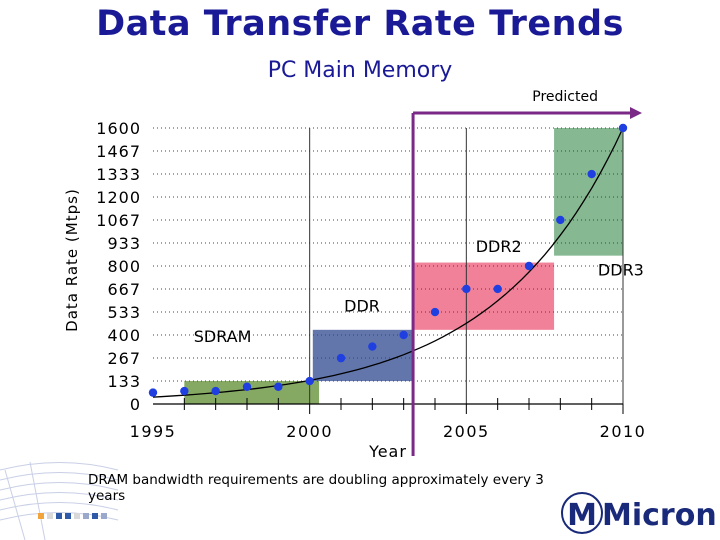 This screenshot has width=720, height=540. What do you see at coordinates (252, 392) in the screenshot?
I see `region-sdram` at bounding box center [252, 392].